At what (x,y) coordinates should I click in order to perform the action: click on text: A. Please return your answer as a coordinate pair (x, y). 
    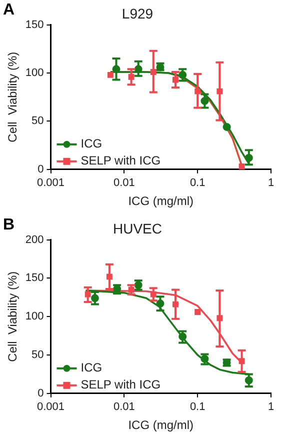
    Looking at the image, I should click on (9, 9).